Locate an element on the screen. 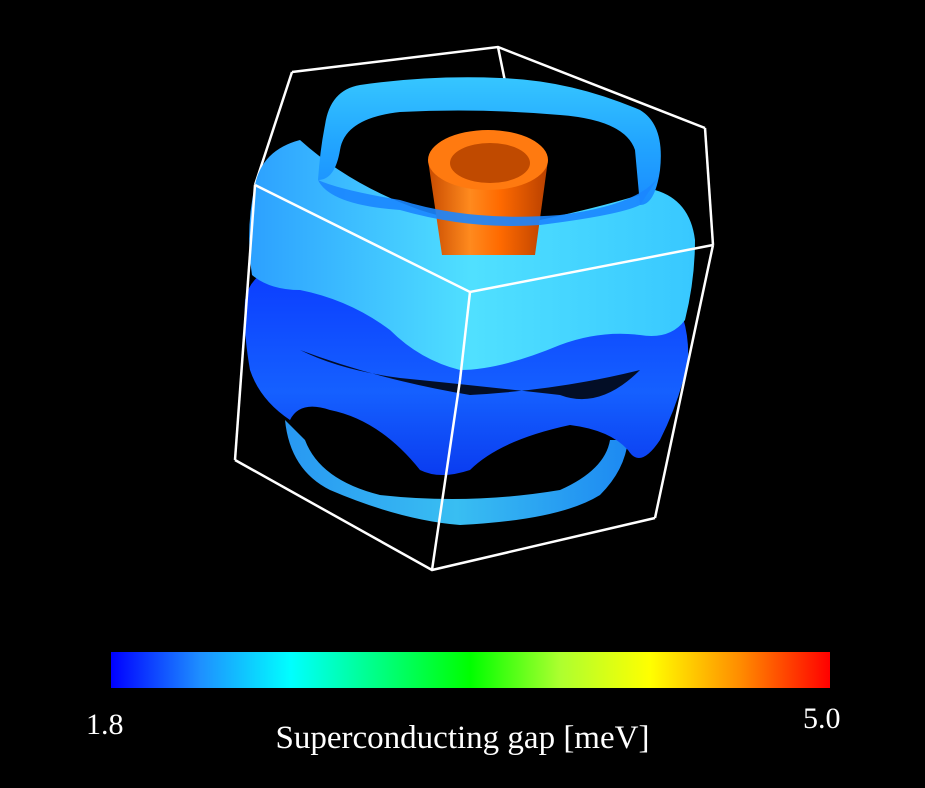  colorbar-max-label: 5.0 is located at coordinates (822, 718).